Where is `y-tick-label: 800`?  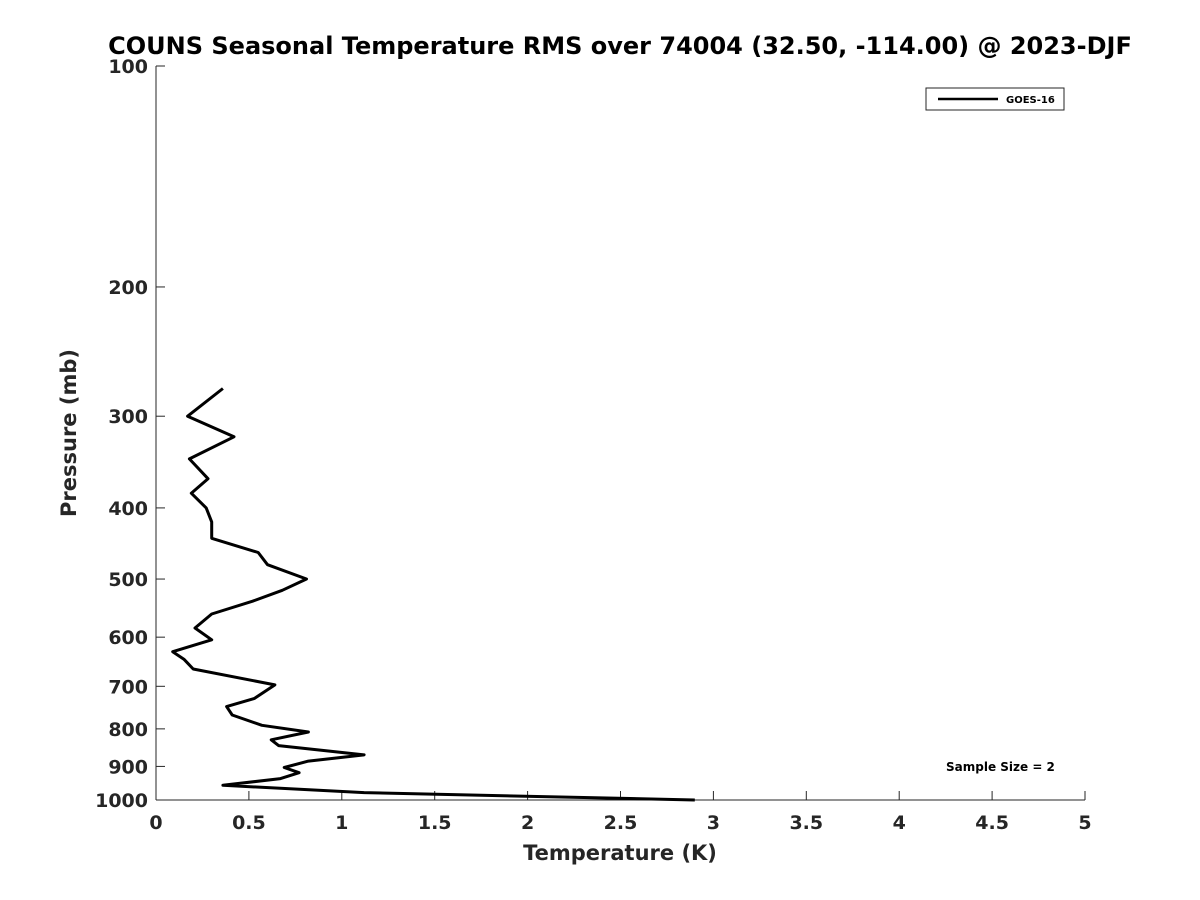
y-tick-label: 800 is located at coordinates (128, 730).